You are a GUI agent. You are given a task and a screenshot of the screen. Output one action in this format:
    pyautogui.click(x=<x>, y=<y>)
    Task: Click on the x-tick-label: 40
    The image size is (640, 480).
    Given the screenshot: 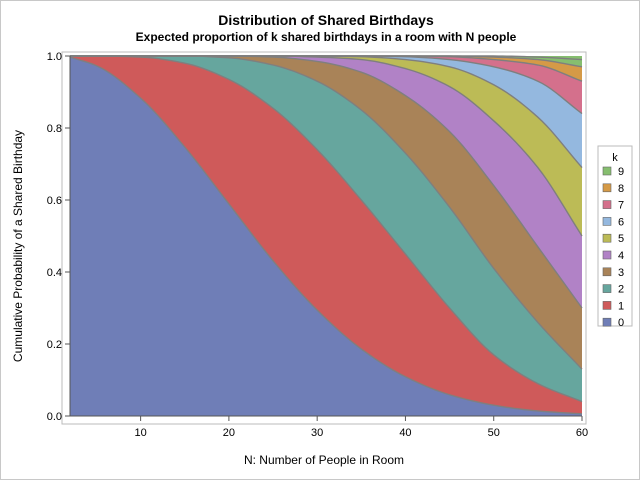 What is the action you would take?
    pyautogui.click(x=405, y=433)
    